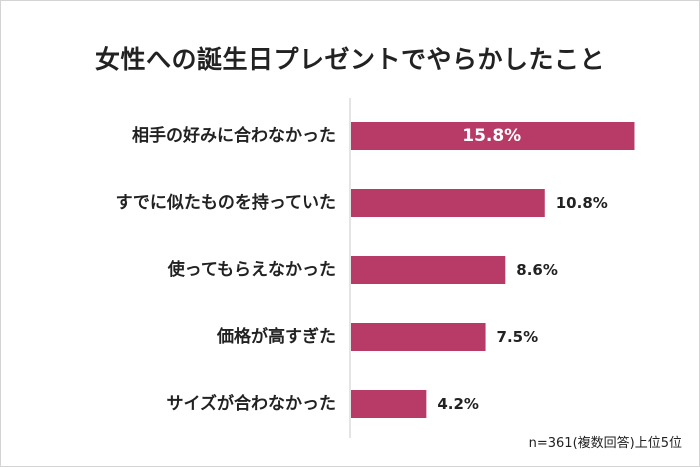 The image size is (700, 467). What do you see at coordinates (276, 336) in the screenshot?
I see `category-label: 価格が高すぎた` at bounding box center [276, 336].